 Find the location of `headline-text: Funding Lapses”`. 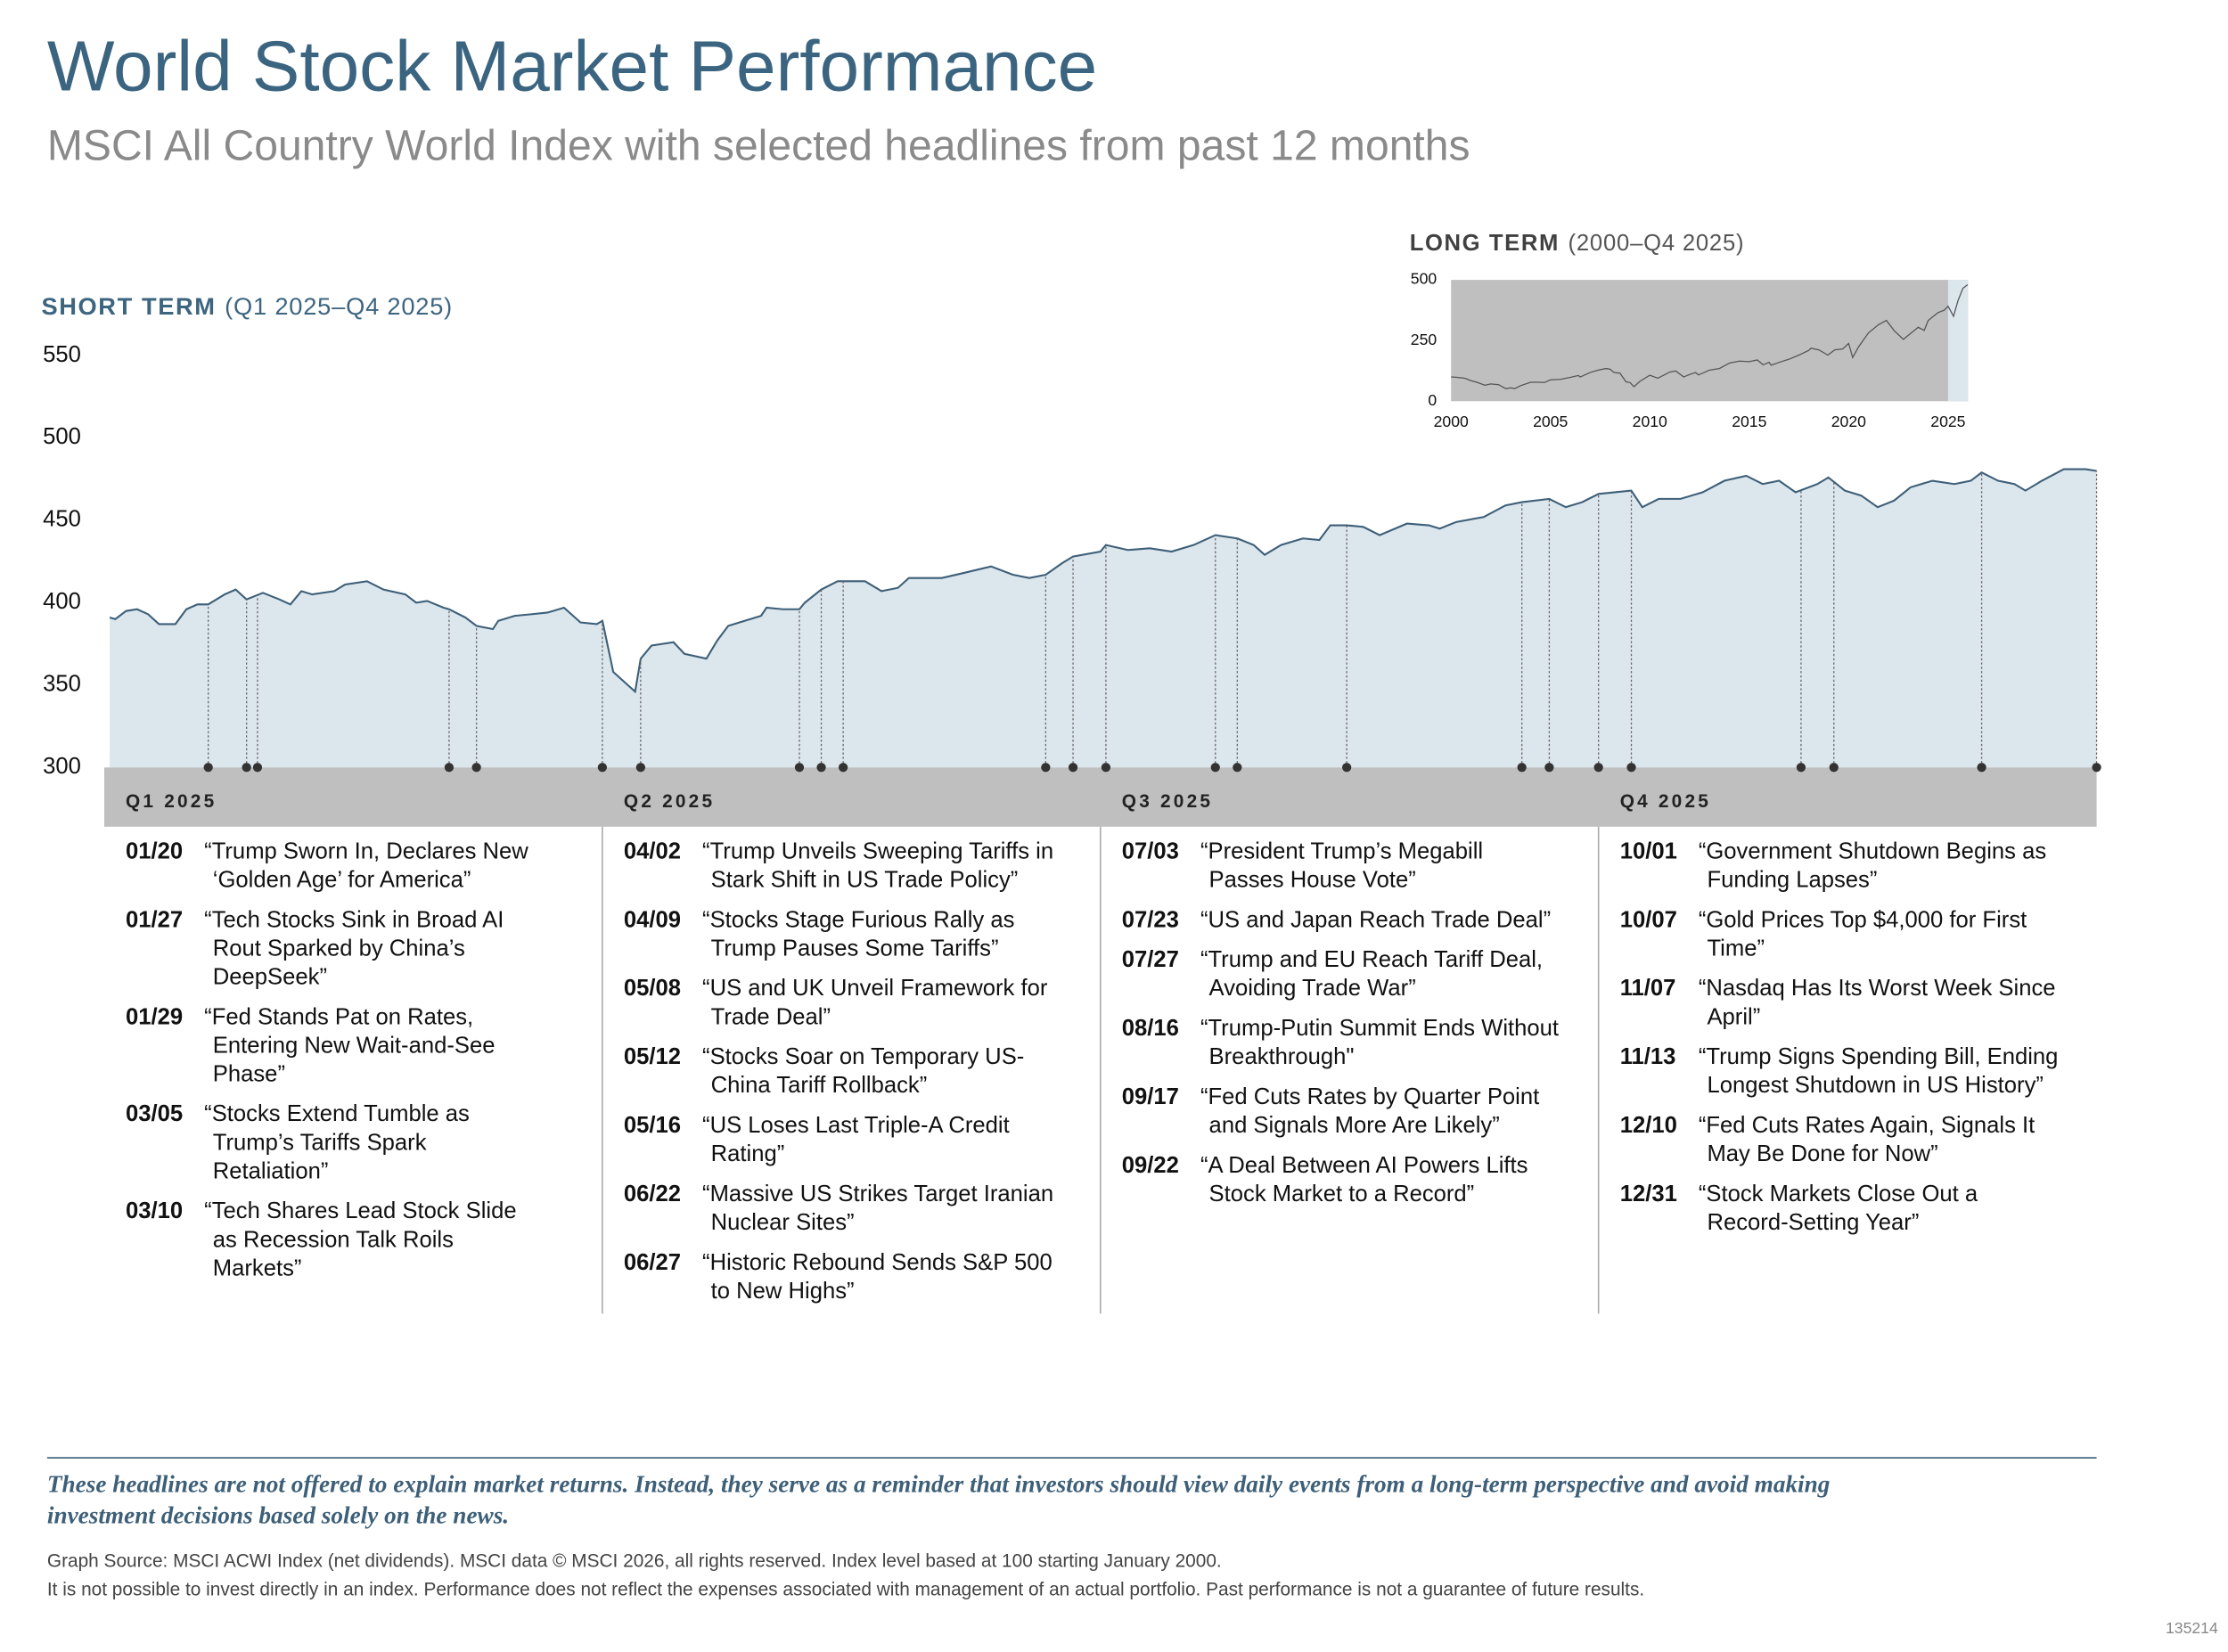

headline-text: Funding Lapses” is located at coordinates (1792, 880).